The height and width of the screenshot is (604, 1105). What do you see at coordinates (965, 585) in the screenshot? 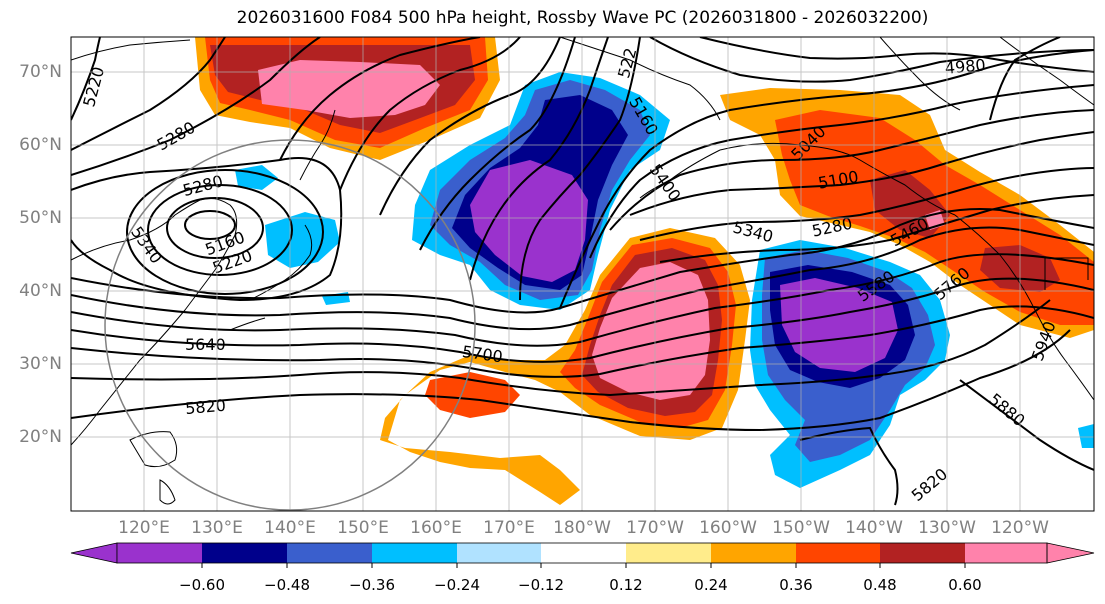
I see `colorbar-tick-label: 0.60` at bounding box center [965, 585].